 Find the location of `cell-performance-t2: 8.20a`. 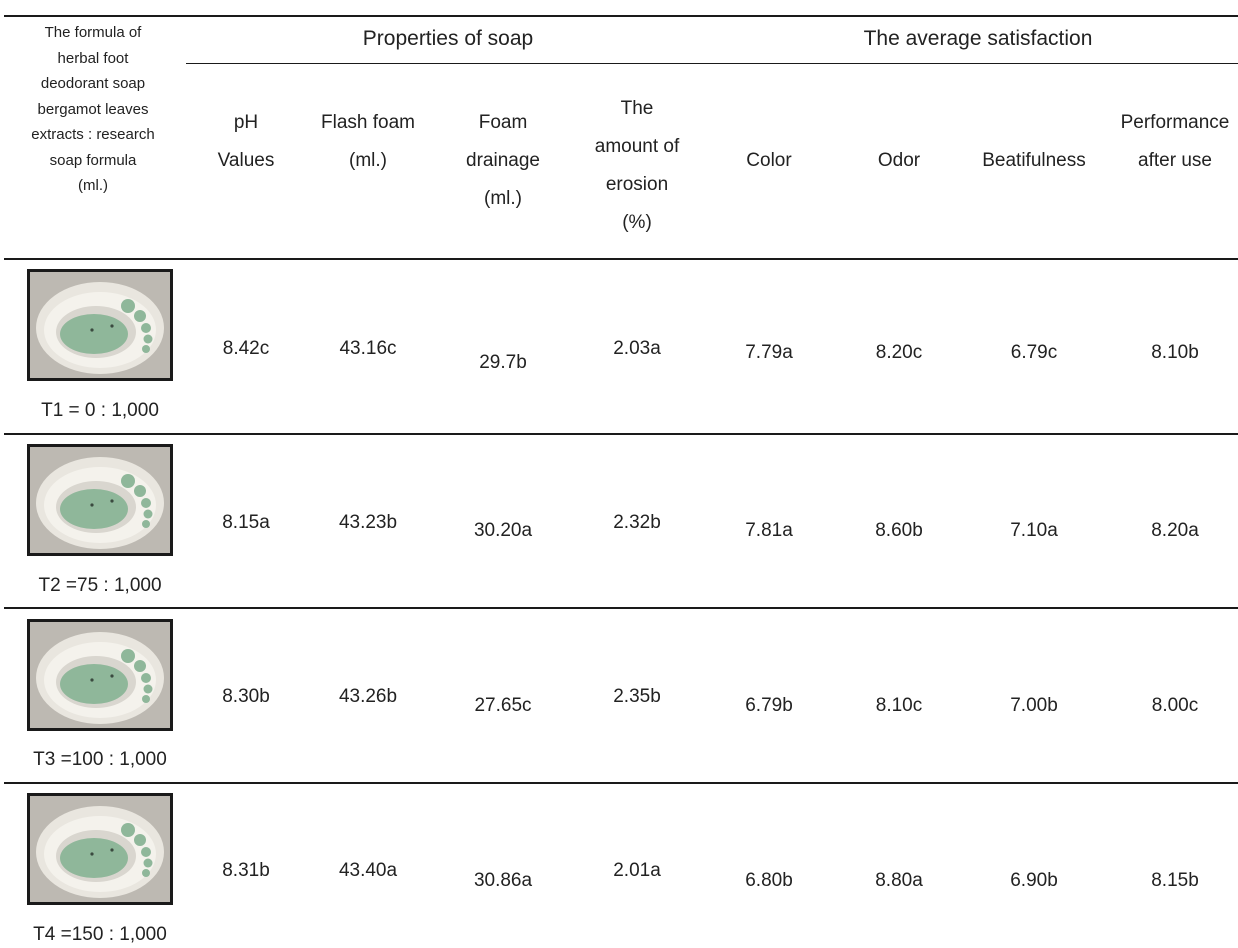

cell-performance-t2: 8.20a is located at coordinates (1175, 530).